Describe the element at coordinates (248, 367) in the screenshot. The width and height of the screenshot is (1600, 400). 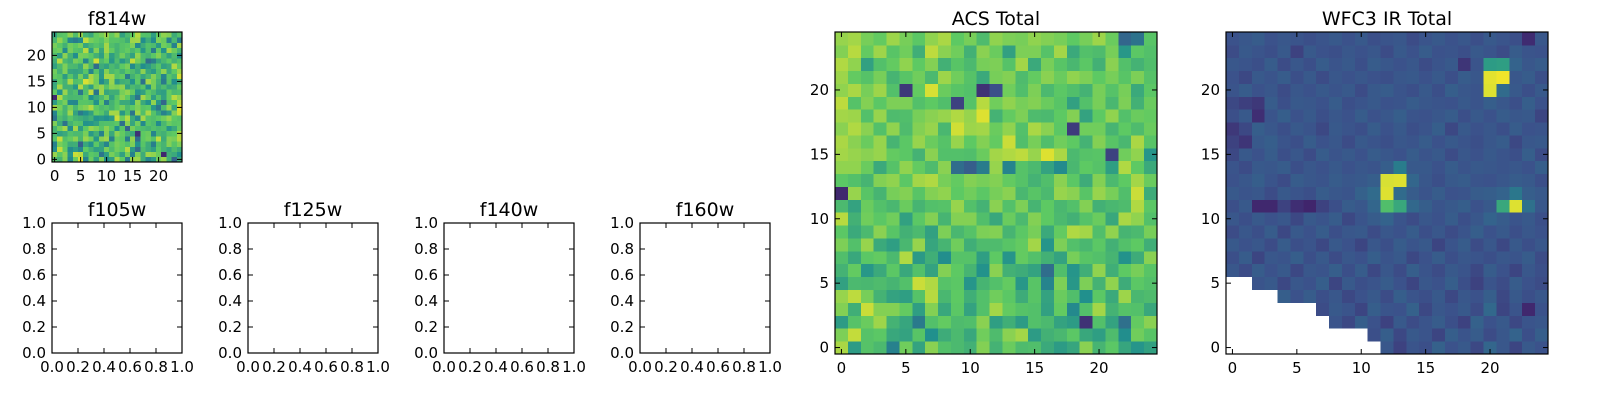
I see `x-tick-label: 0.0` at that location.